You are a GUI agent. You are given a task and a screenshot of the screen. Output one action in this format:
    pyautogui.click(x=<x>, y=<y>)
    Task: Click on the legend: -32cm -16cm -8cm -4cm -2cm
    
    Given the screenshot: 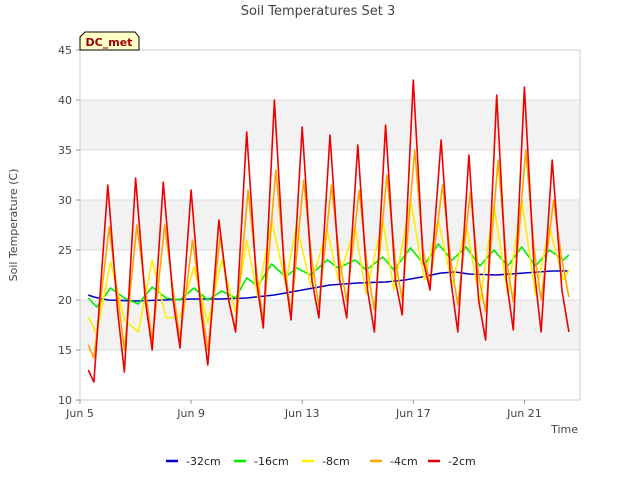 What is the action you would take?
    pyautogui.click(x=321, y=461)
    